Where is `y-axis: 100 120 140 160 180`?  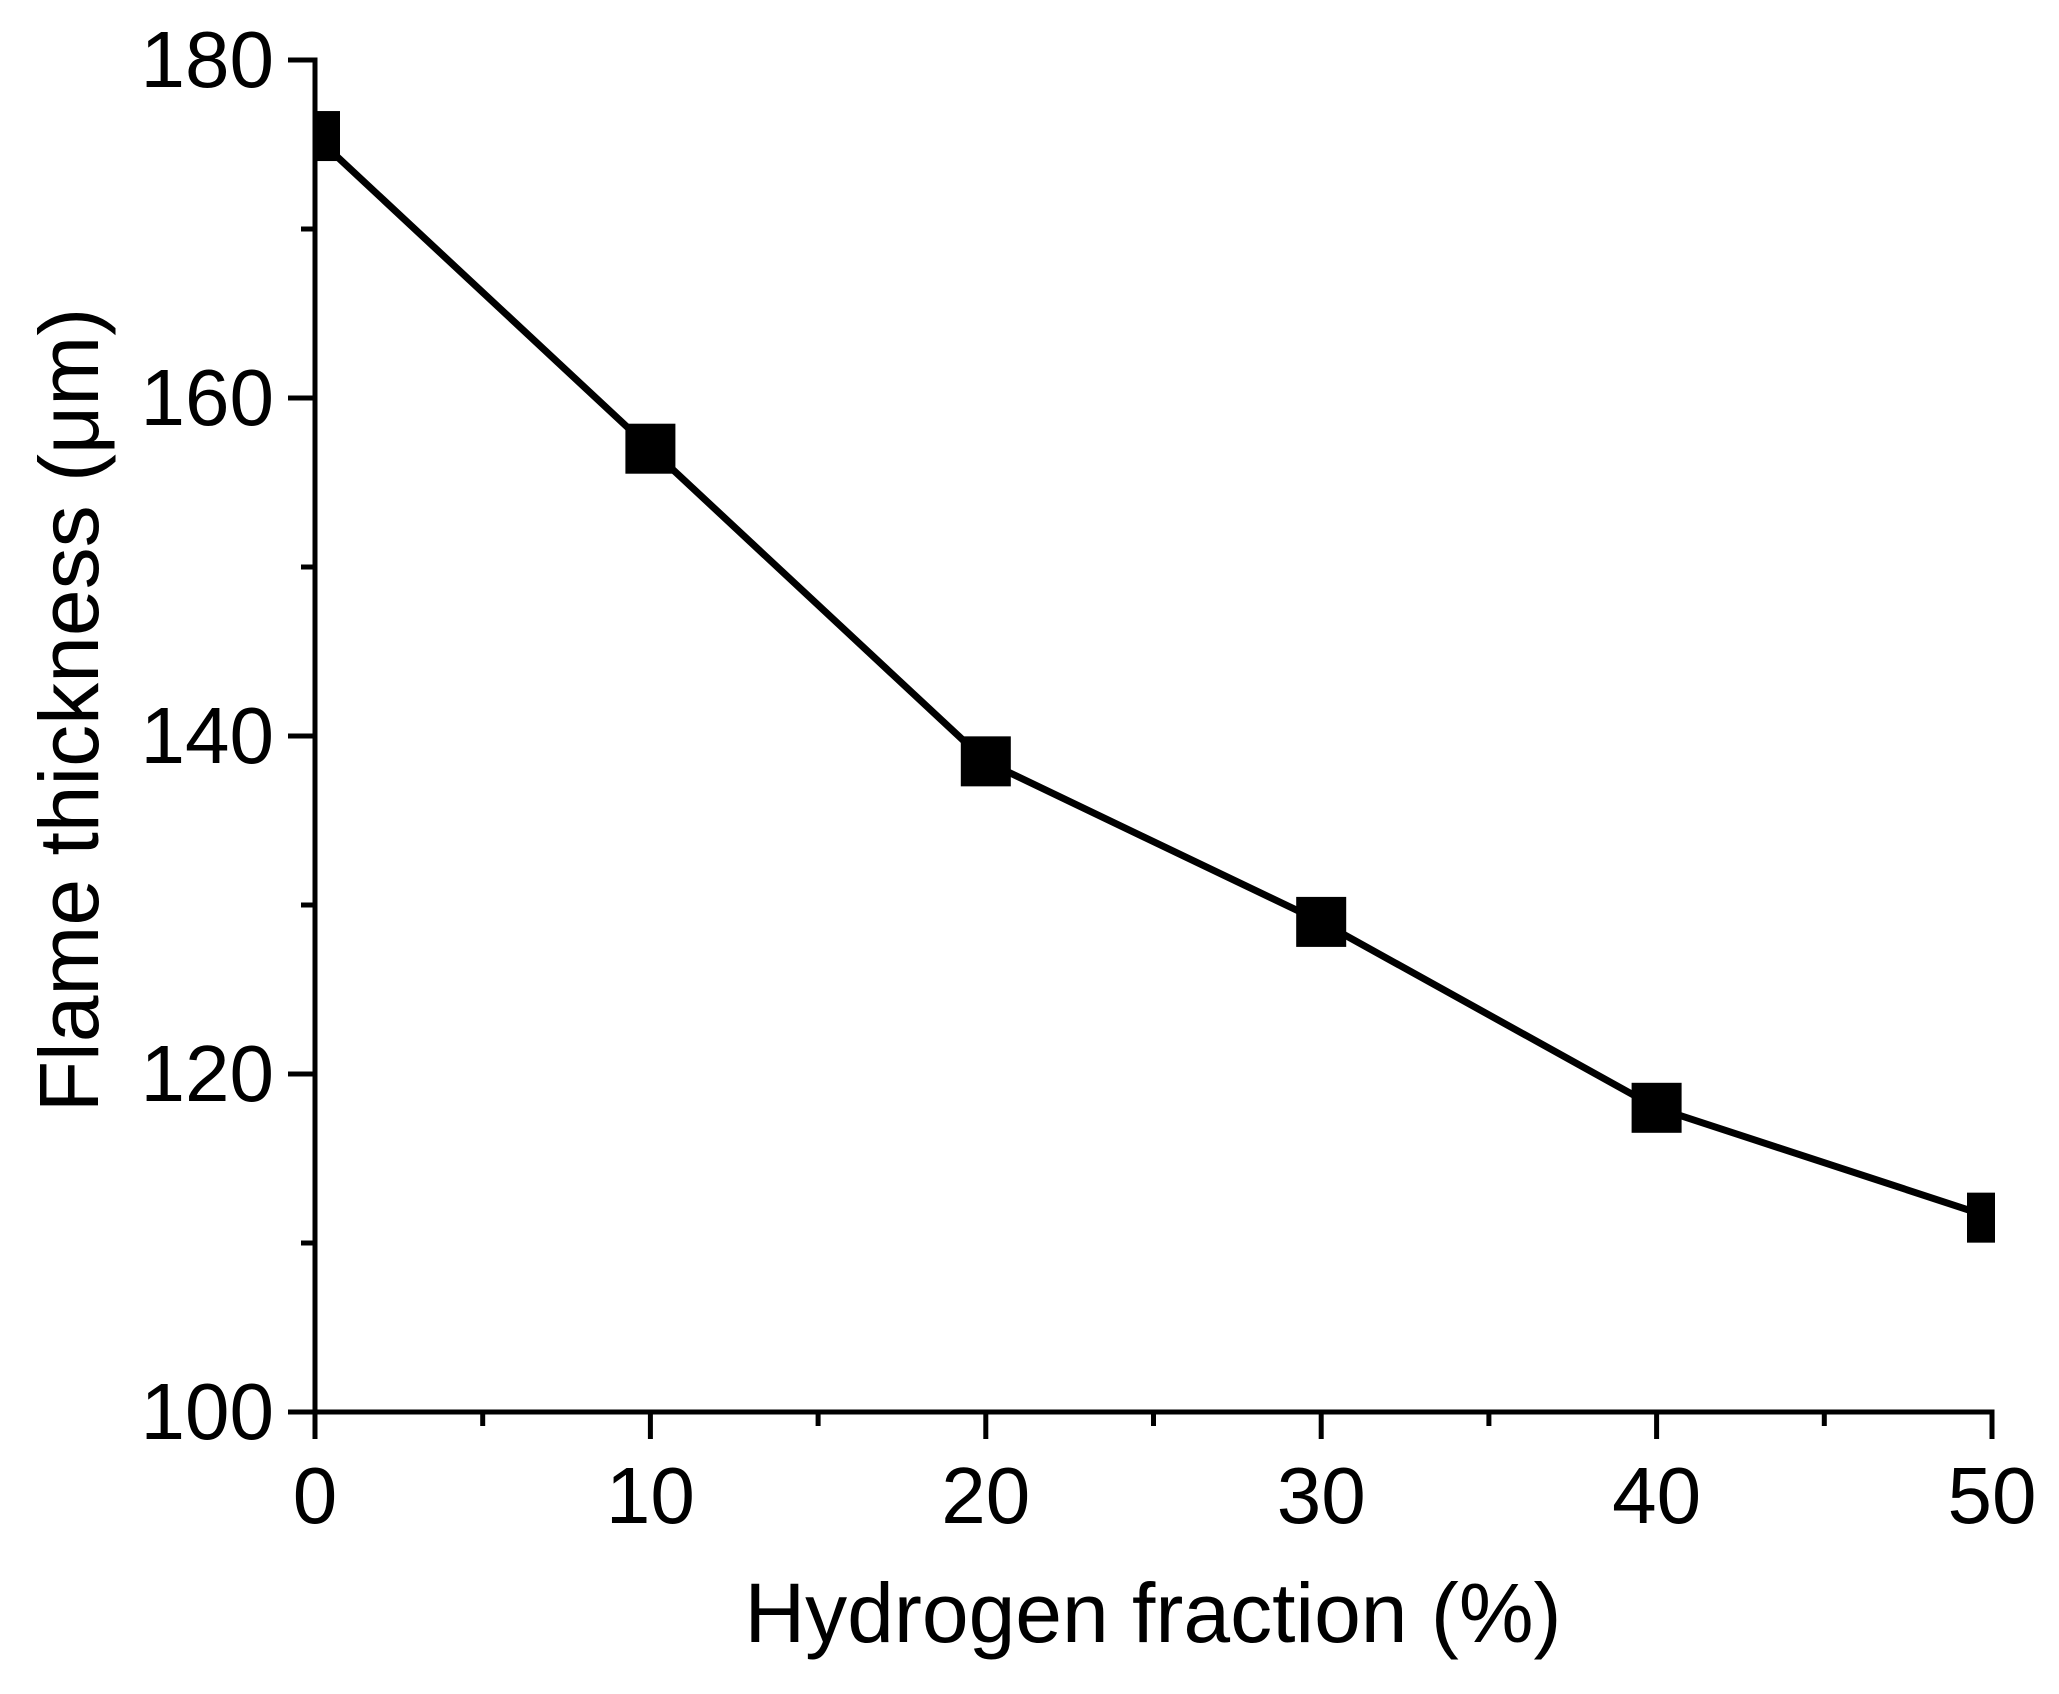
y-axis: 100 120 140 160 180 is located at coordinates (229, 735).